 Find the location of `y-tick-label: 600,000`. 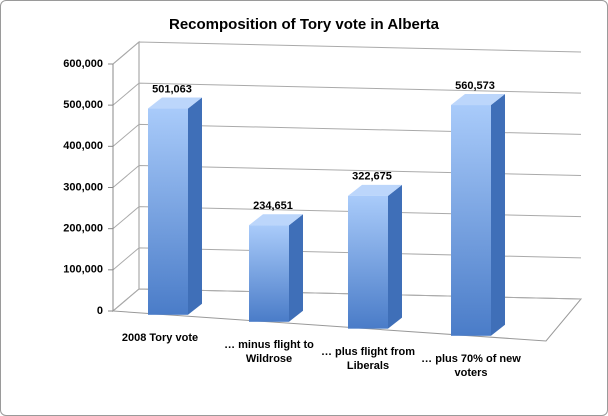

y-tick-label: 600,000 is located at coordinates (83, 64).